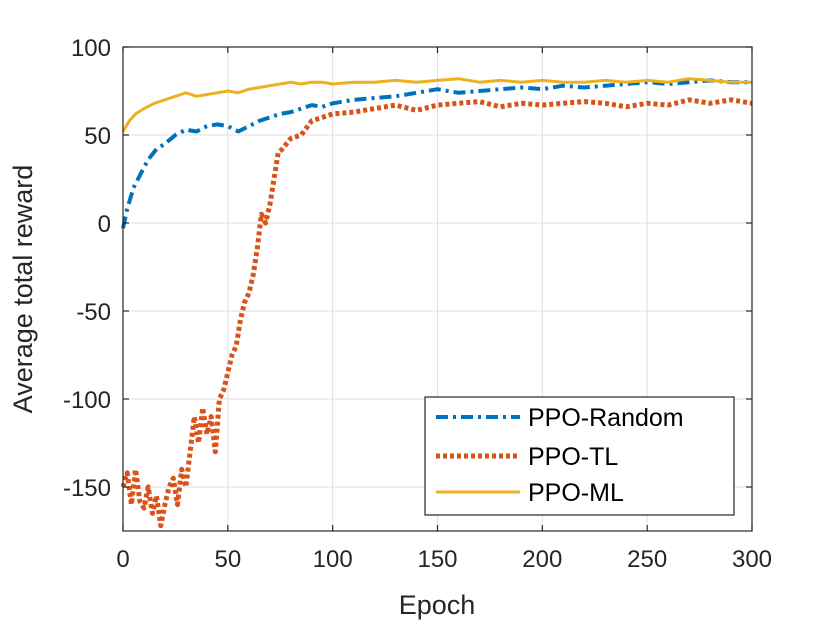 The image size is (830, 624). I want to click on x-tick-label: 250, so click(647, 559).